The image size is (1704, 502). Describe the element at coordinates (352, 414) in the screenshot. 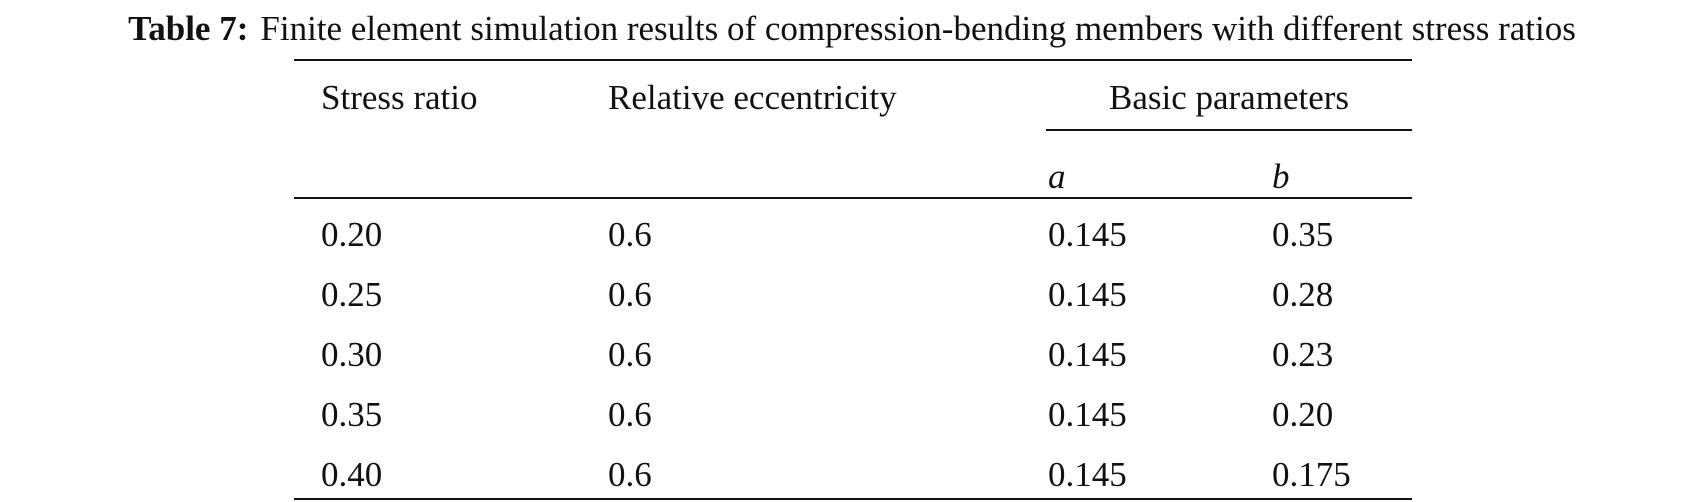

I see `cell-stress-ratio: 0.35` at that location.